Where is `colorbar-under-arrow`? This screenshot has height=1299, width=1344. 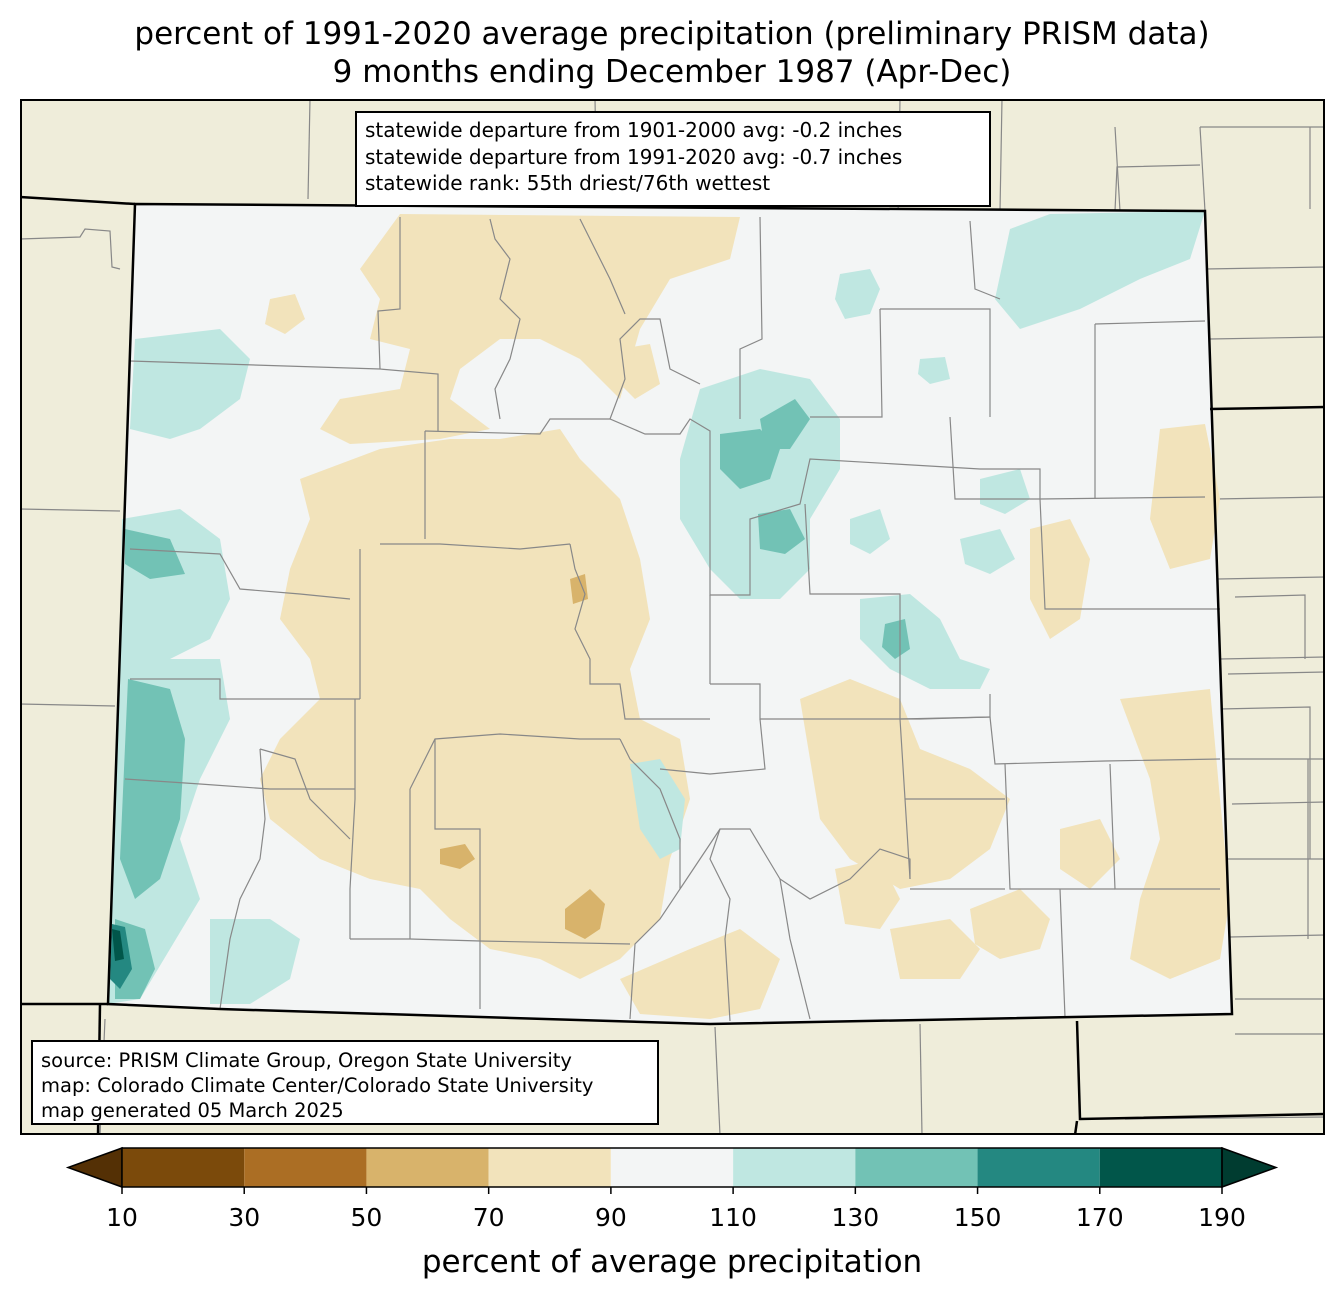
colorbar-under-arrow is located at coordinates (94, 1167).